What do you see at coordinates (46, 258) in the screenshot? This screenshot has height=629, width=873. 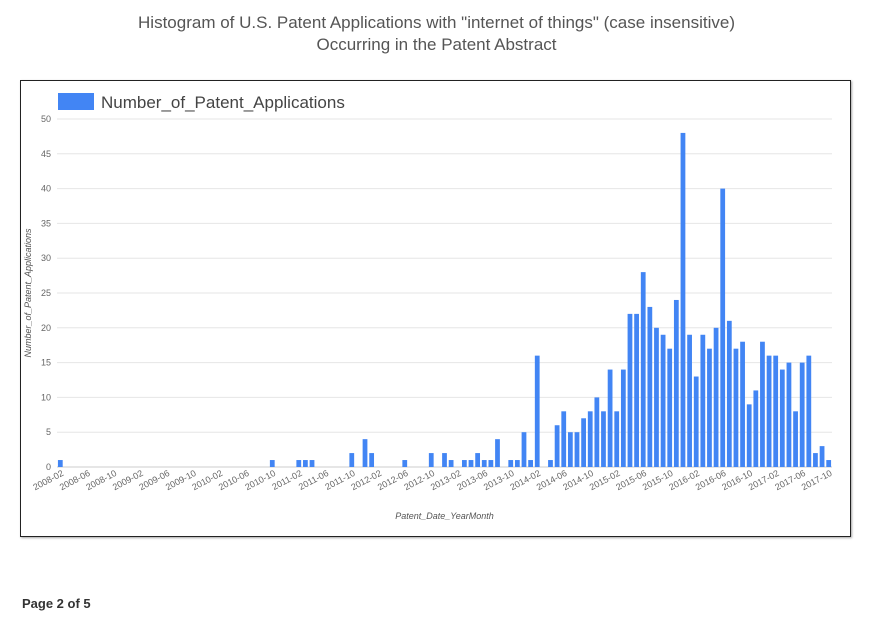 I see `y-tick-label: 30` at bounding box center [46, 258].